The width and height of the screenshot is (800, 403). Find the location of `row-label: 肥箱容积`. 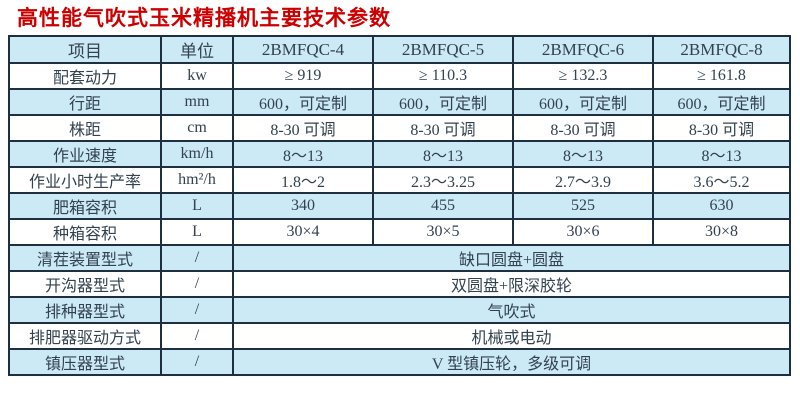

row-label: 肥箱容积 is located at coordinates (85, 206).